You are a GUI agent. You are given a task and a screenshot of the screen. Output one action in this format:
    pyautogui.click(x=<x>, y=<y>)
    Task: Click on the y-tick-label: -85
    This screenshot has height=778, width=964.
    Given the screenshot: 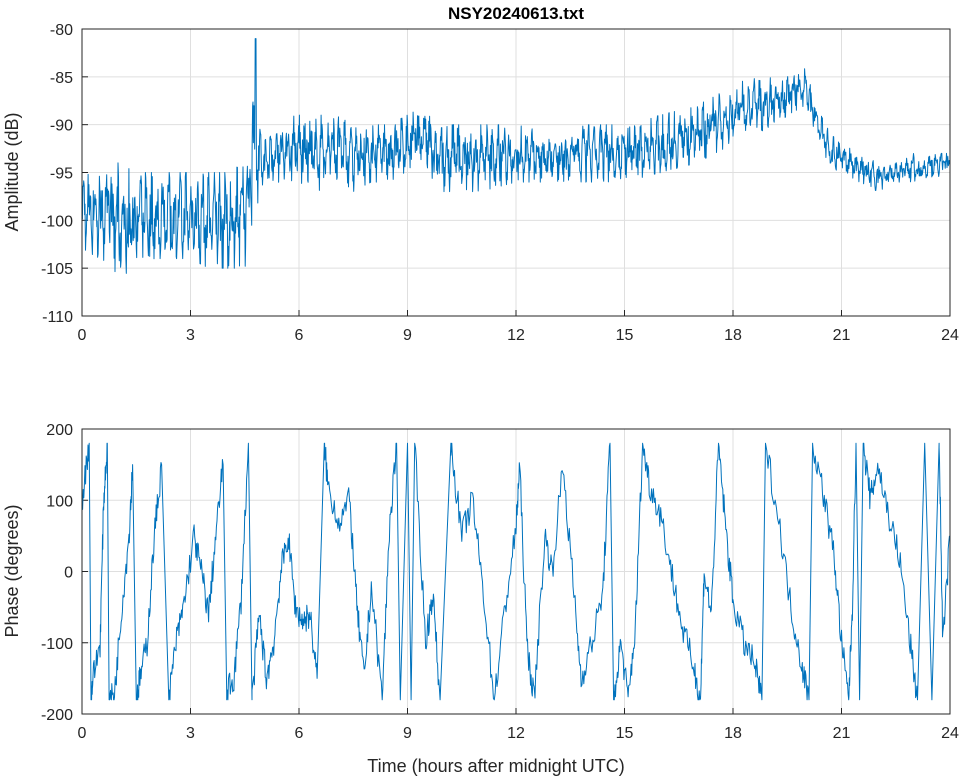 What is the action you would take?
    pyautogui.click(x=61, y=78)
    